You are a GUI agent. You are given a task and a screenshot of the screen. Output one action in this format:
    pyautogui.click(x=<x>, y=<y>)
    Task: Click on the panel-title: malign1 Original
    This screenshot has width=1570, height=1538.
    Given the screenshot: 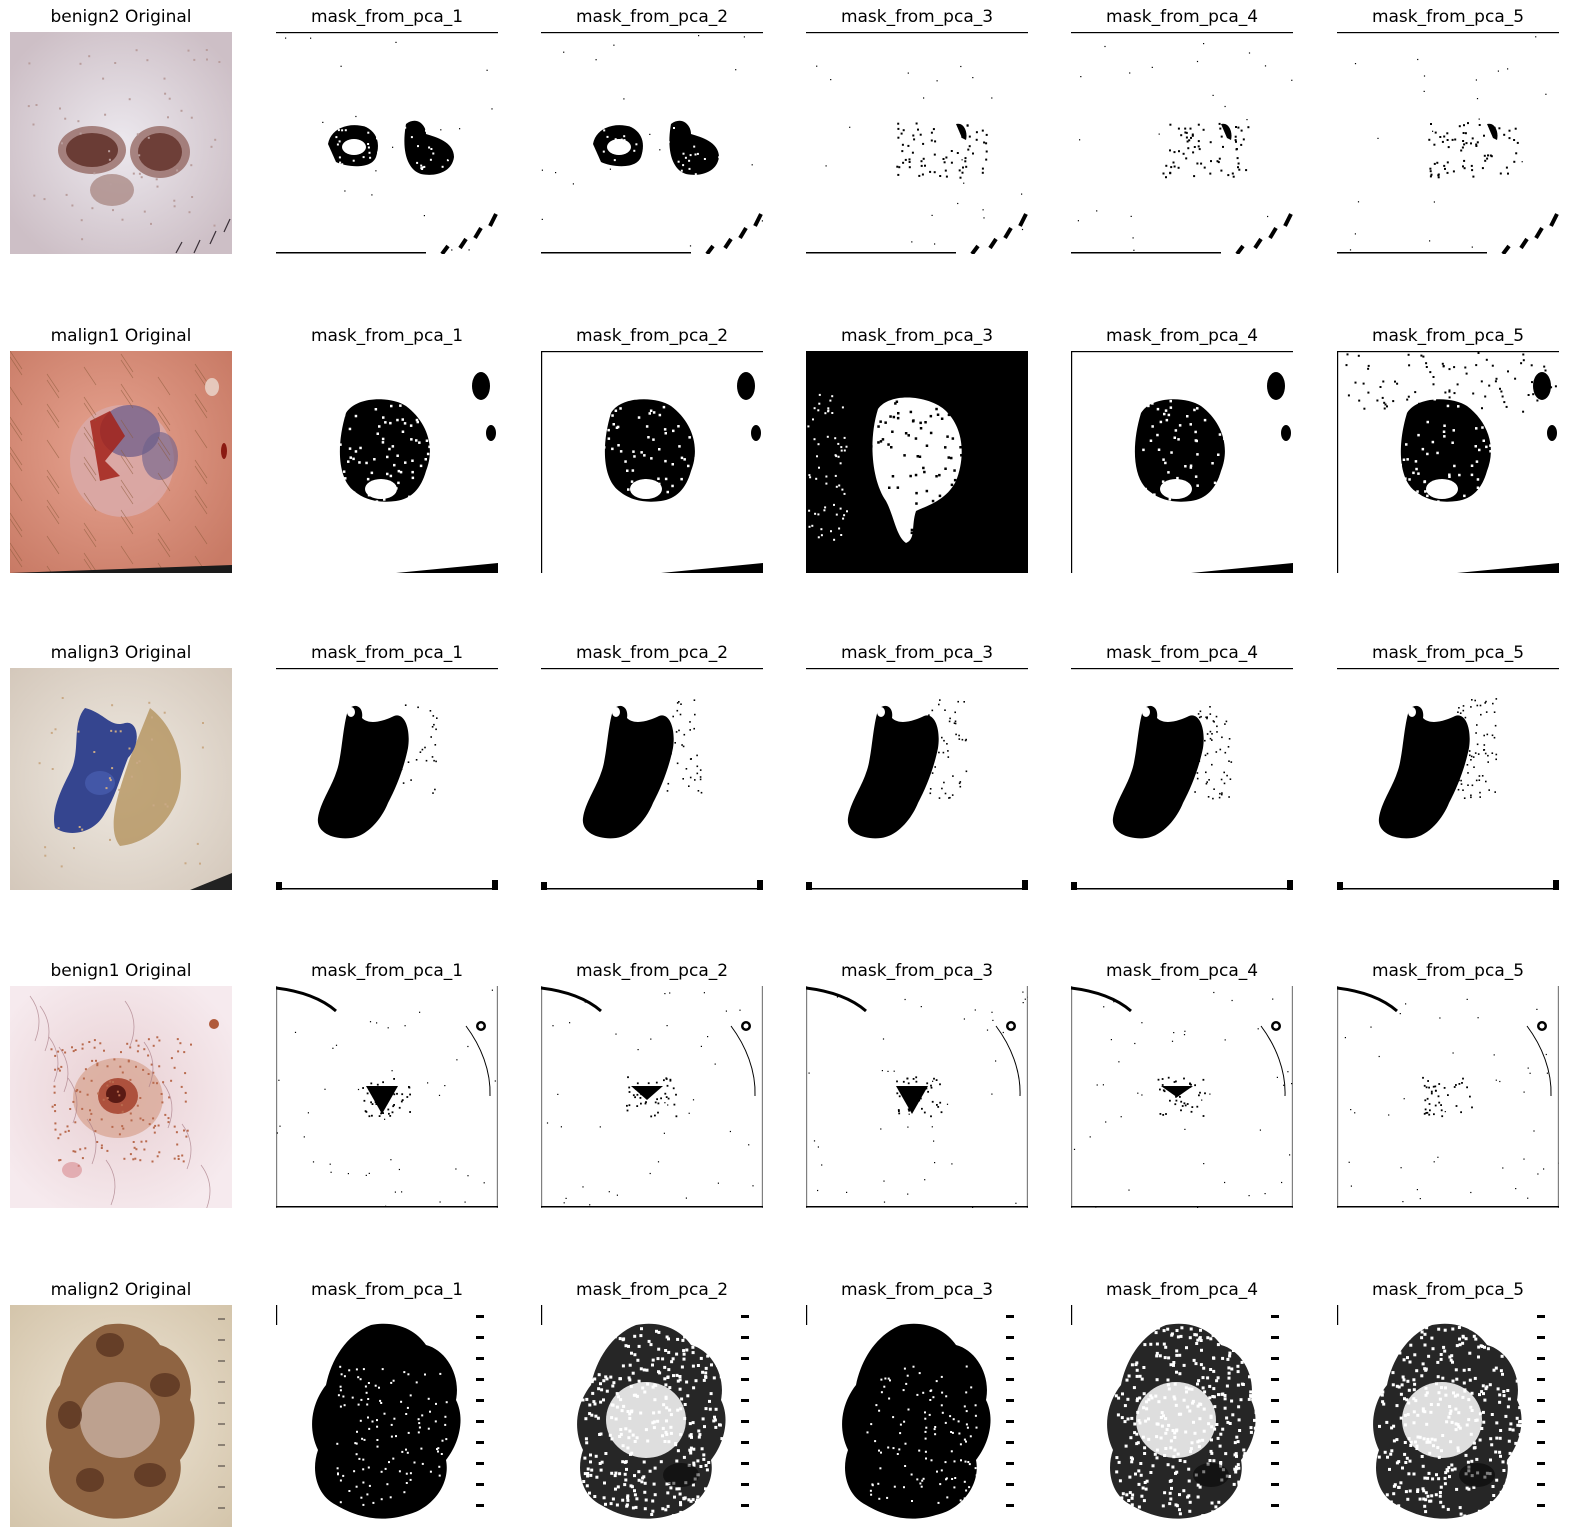 What is the action you would take?
    pyautogui.click(x=121, y=336)
    